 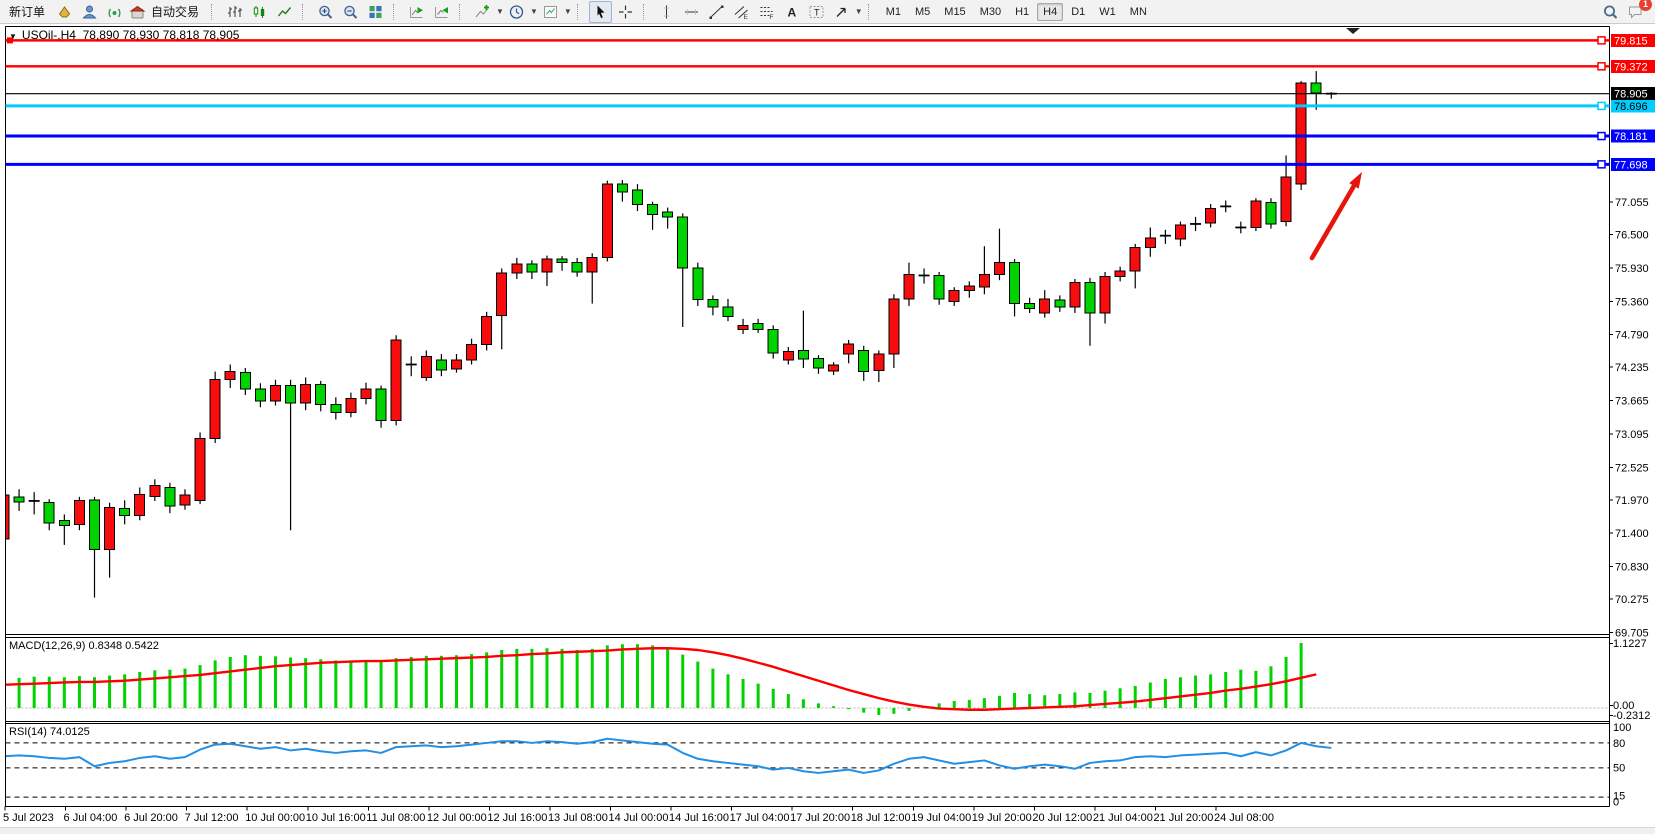 What do you see at coordinates (89, 12) in the screenshot?
I see `profile-icon` at bounding box center [89, 12].